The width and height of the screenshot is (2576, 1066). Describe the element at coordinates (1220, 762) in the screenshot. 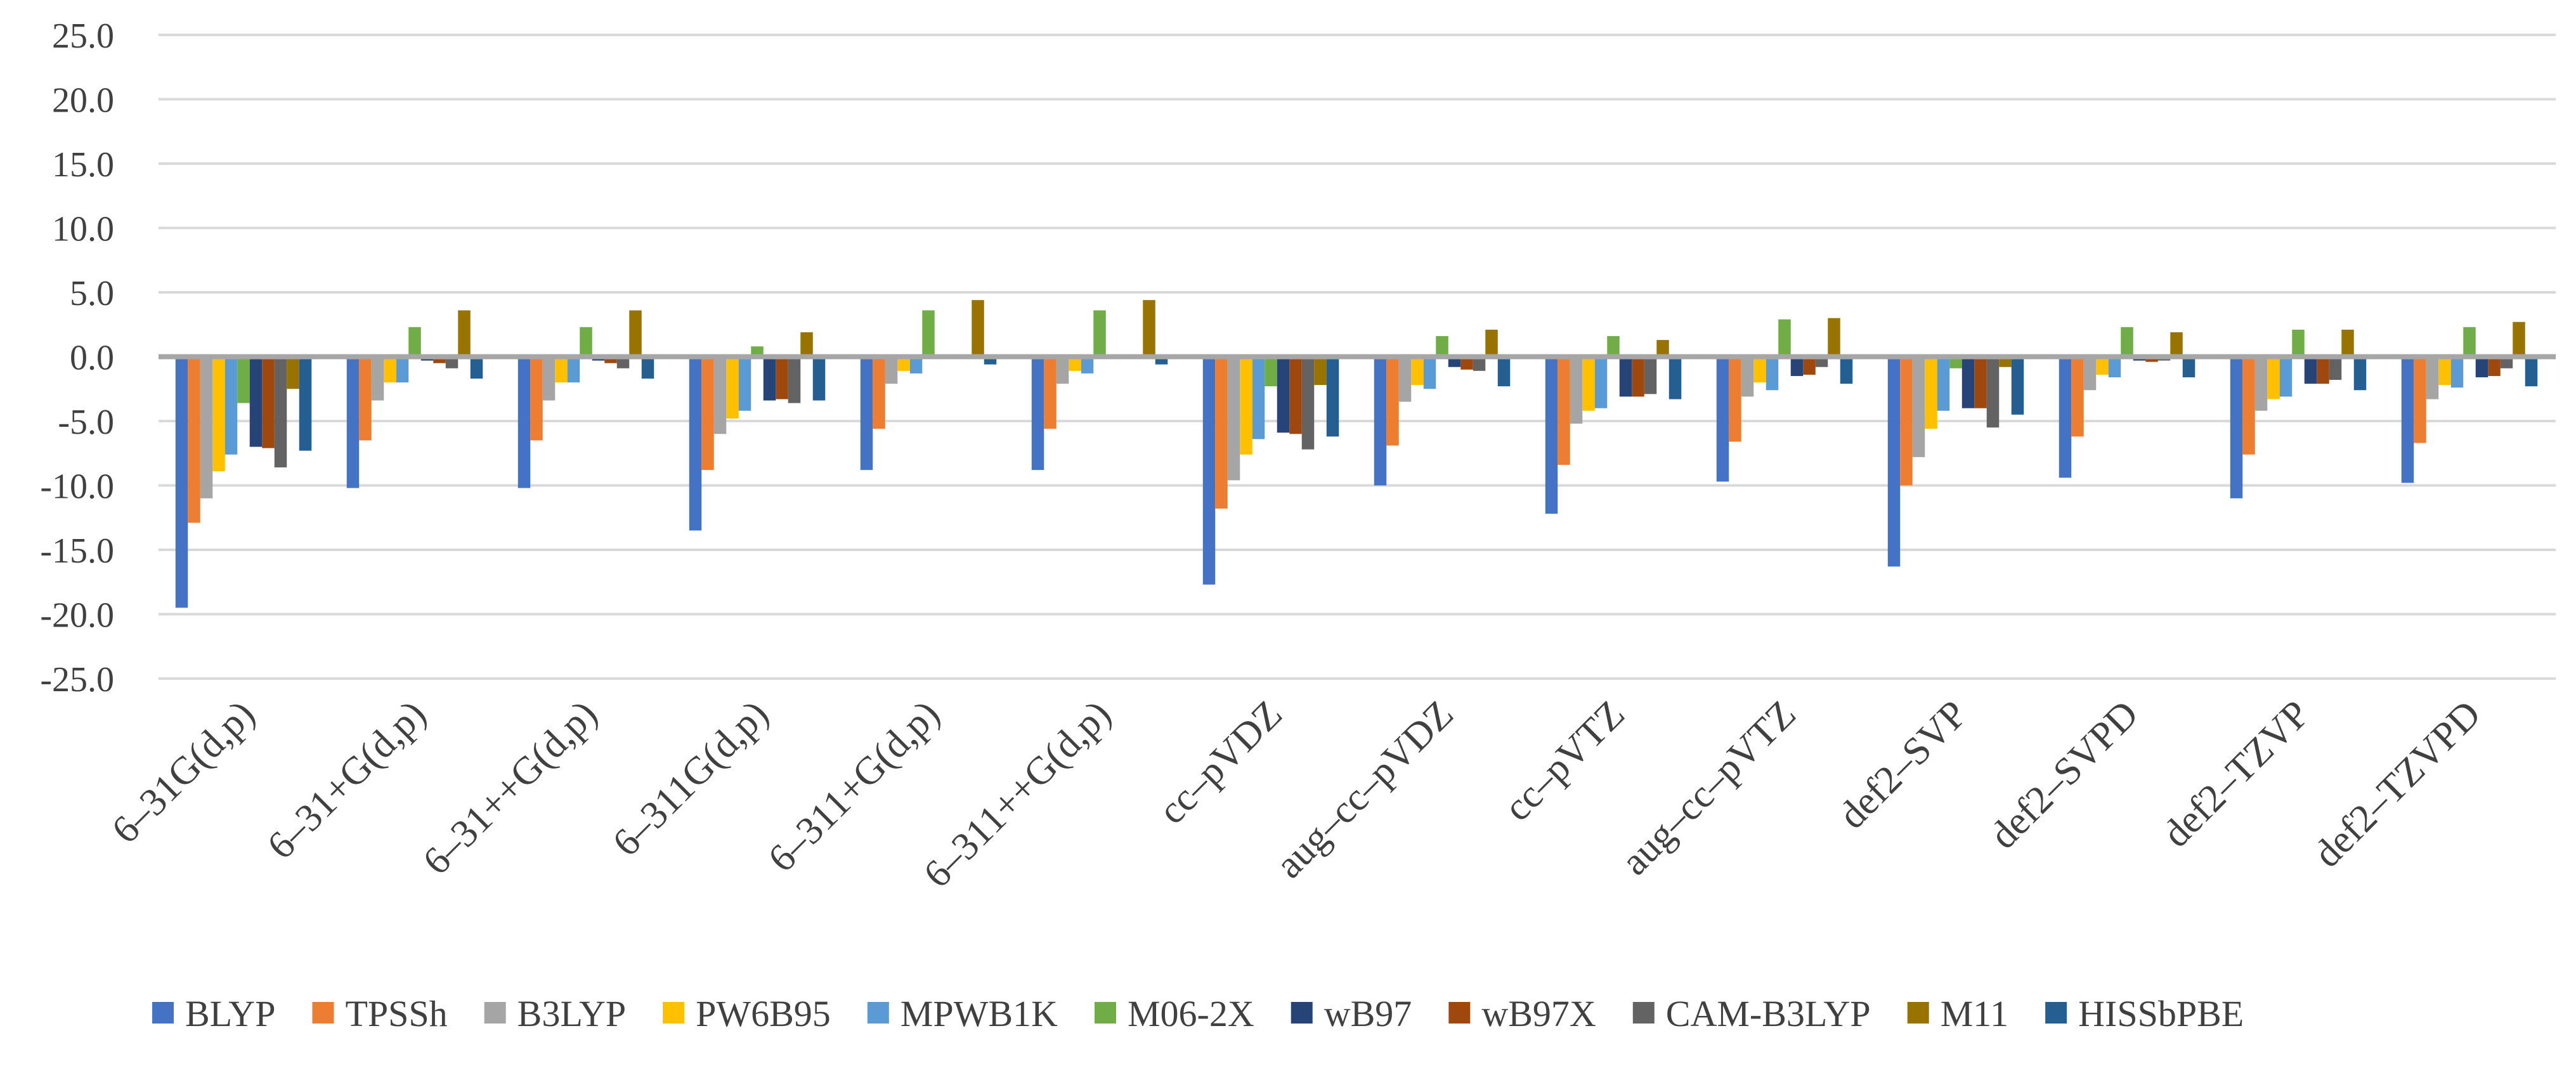

I see `x-tick-label: cc–pVDZ` at that location.